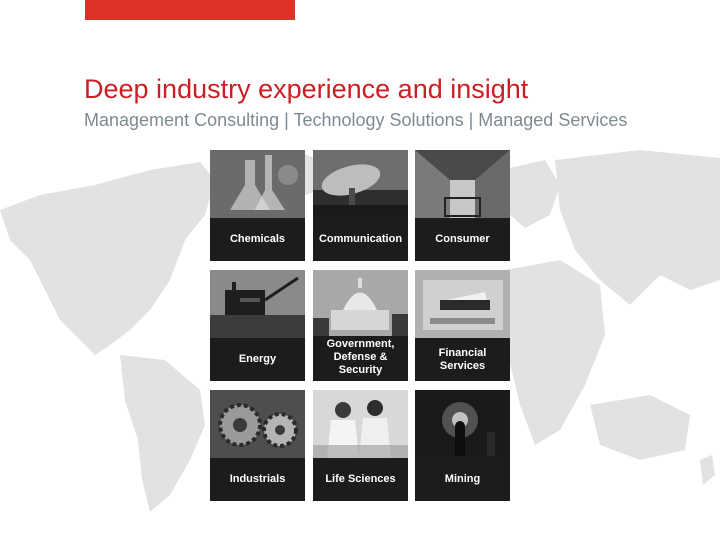  What do you see at coordinates (360, 357) in the screenshot?
I see `industry-label: Government, Defense & Security` at bounding box center [360, 357].